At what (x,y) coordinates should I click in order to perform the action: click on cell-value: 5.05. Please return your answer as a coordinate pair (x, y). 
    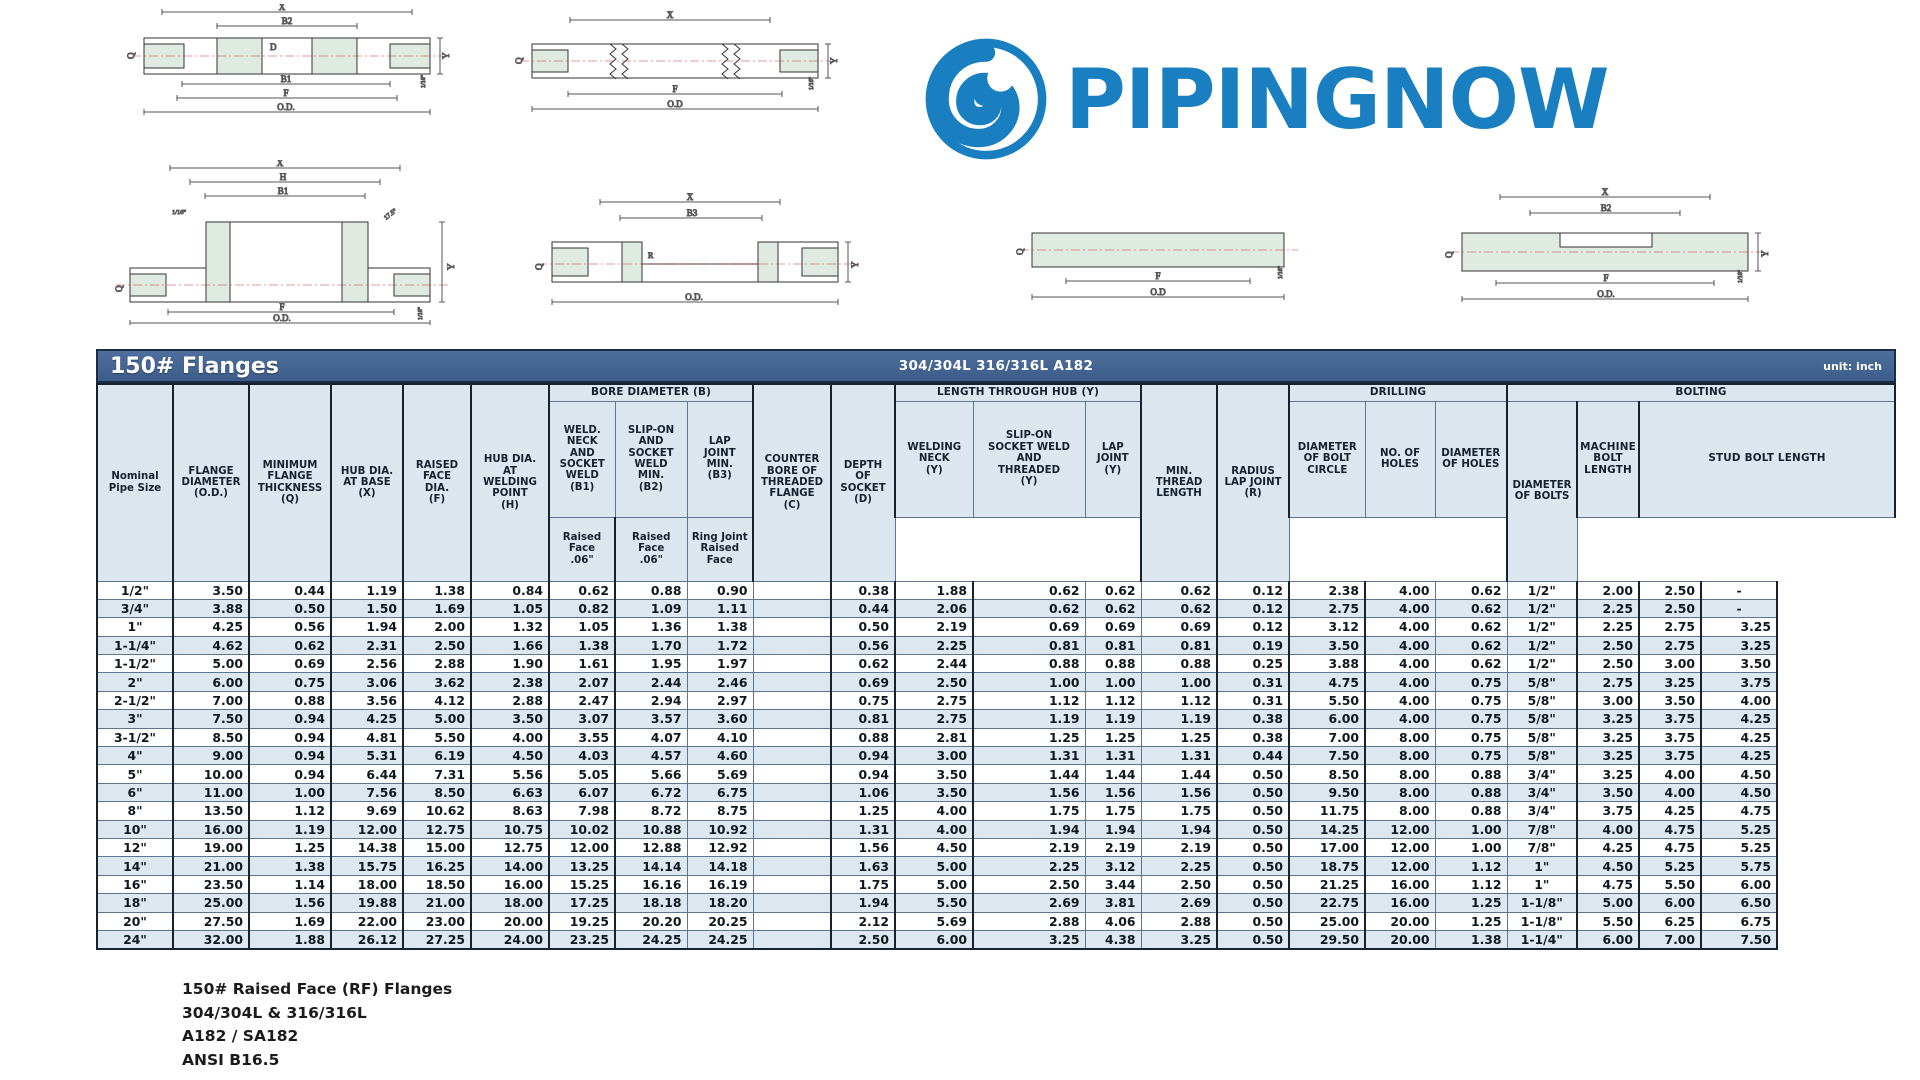
    Looking at the image, I should click on (582, 774).